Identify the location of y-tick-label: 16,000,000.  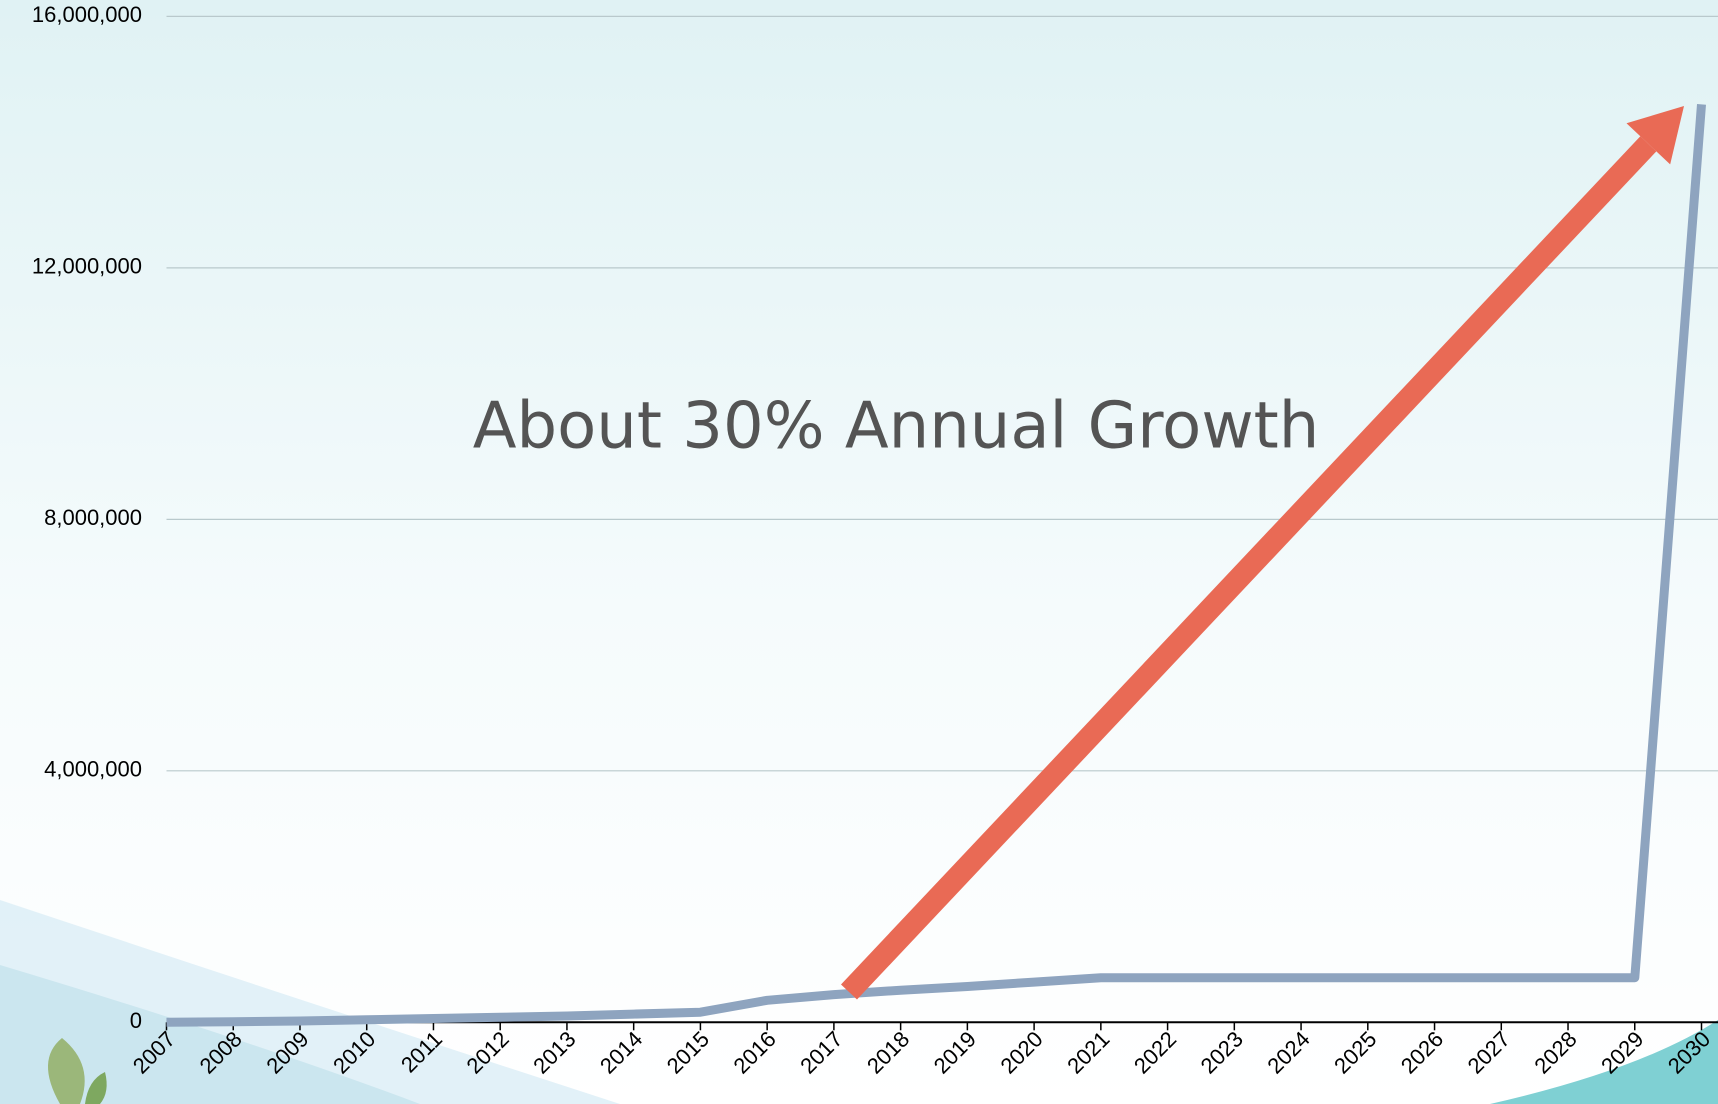
(87, 14).